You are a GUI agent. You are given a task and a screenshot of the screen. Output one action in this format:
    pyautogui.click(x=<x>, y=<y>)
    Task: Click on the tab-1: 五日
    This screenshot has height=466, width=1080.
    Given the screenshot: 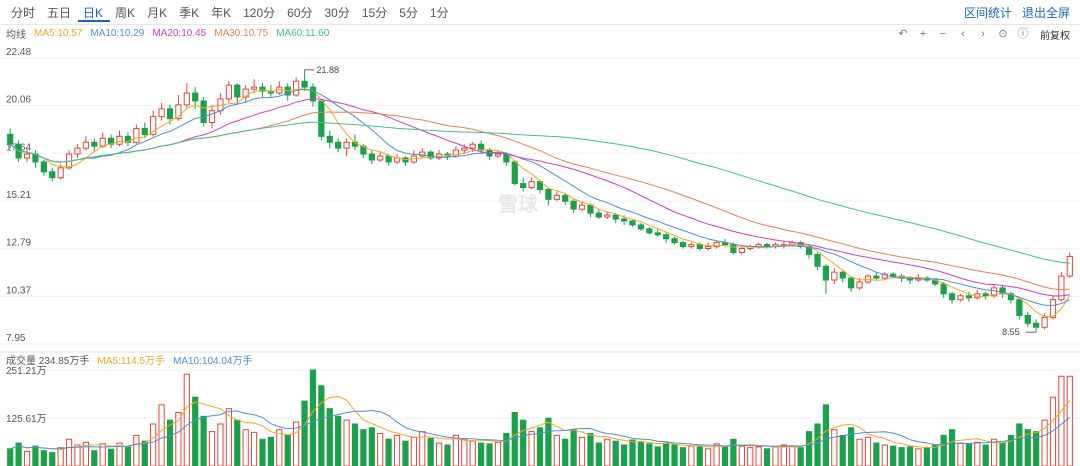 What is the action you would take?
    pyautogui.click(x=59, y=13)
    